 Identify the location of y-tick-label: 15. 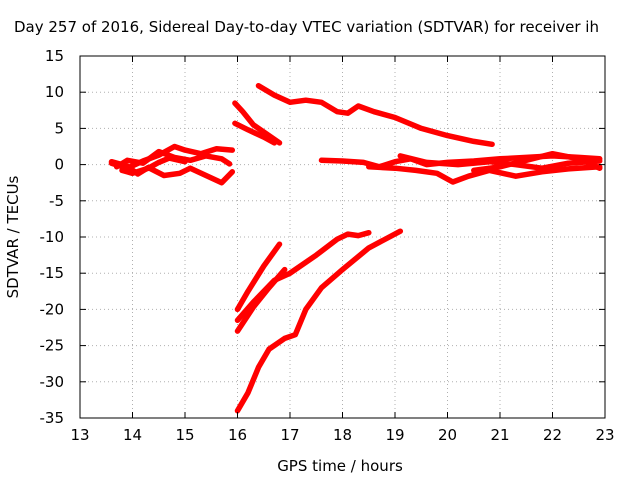
(54, 56).